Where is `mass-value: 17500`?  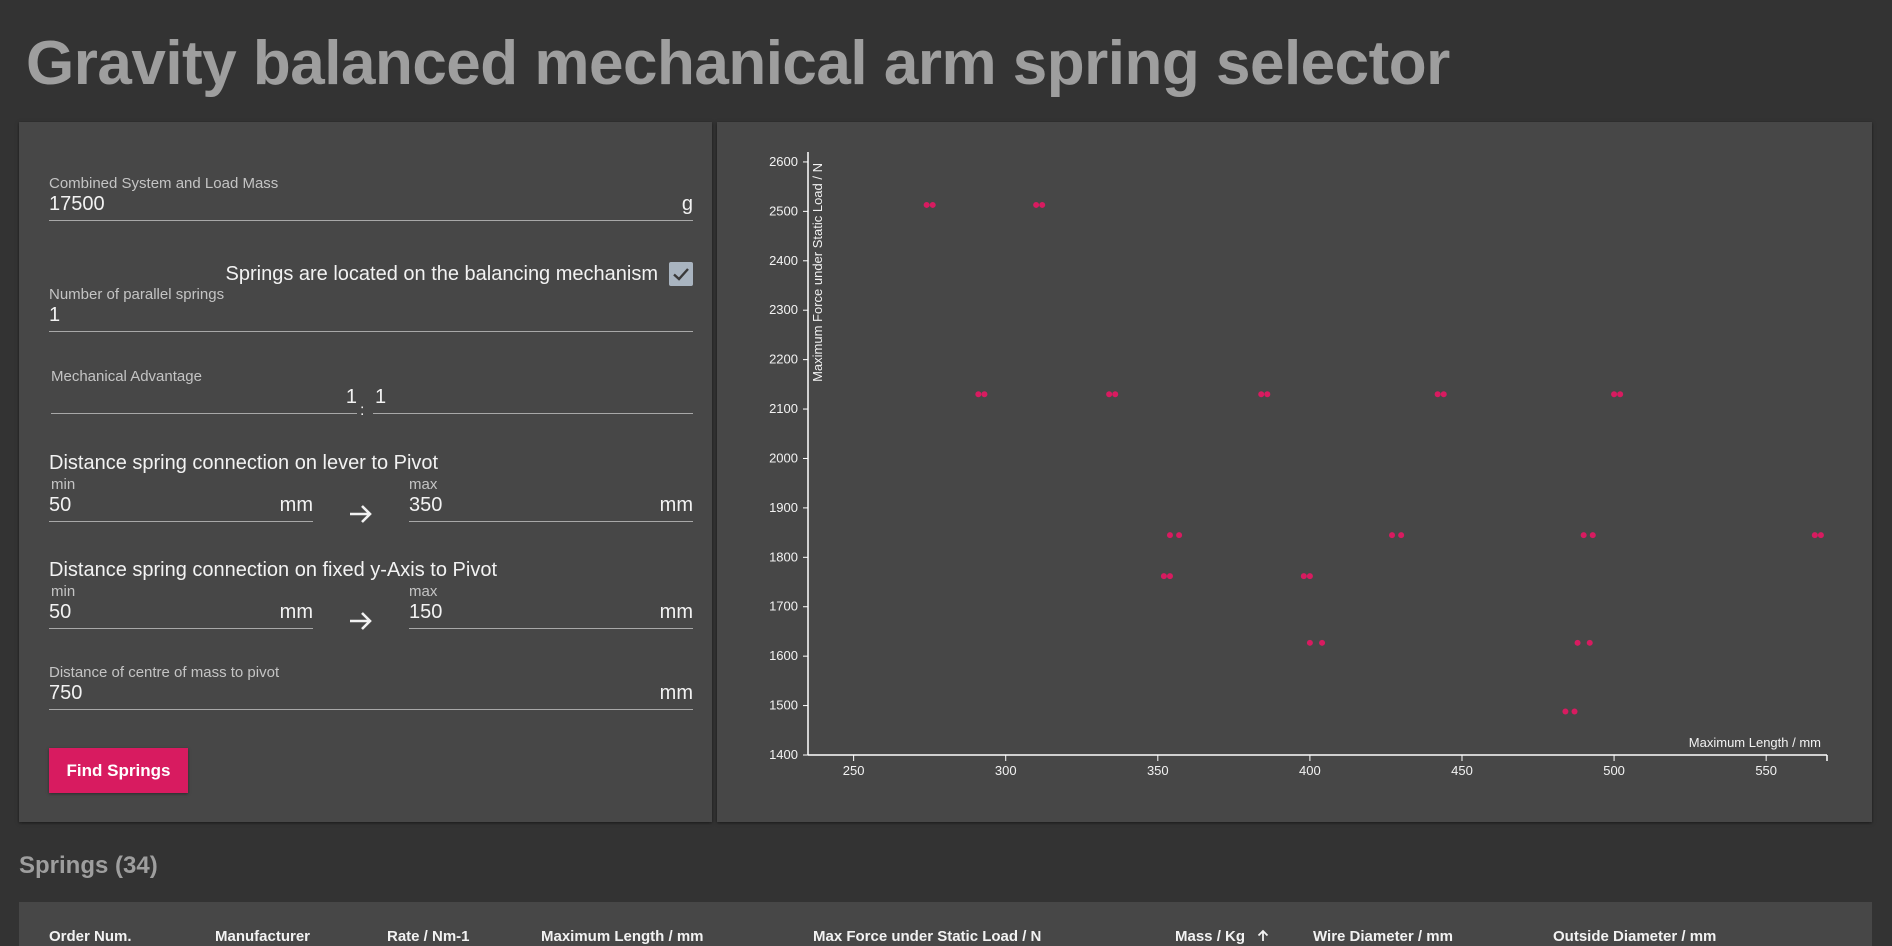
mass-value: 17500 is located at coordinates (77, 204).